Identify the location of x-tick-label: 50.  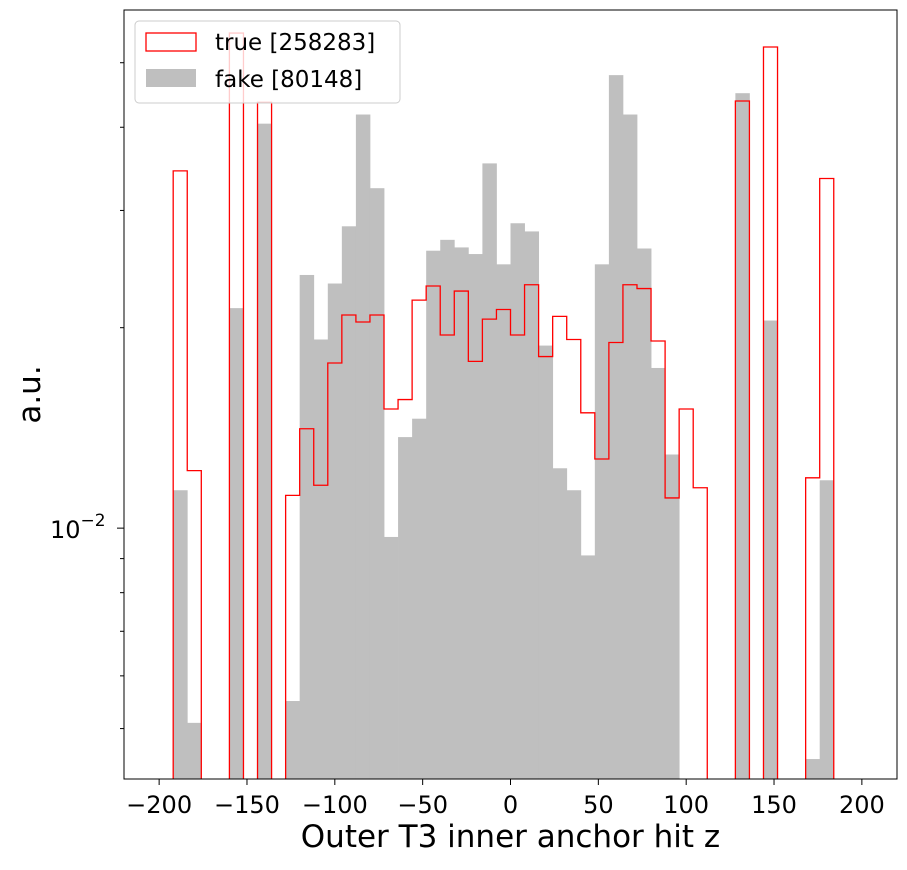
(598, 805).